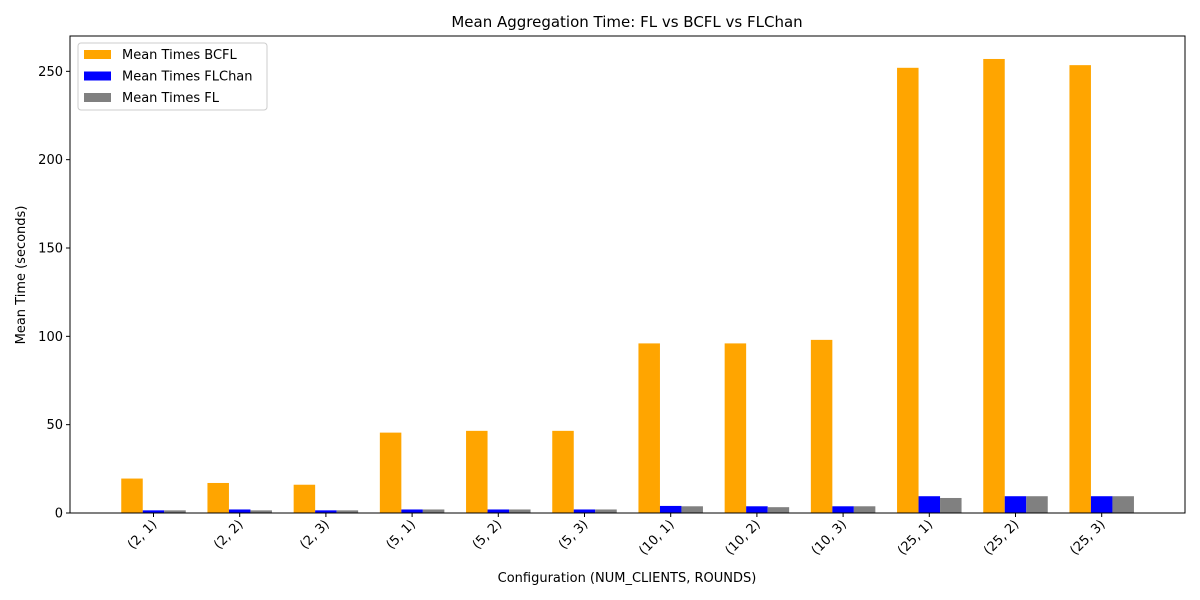  I want to click on legend-label: Mean Times FLChan, so click(187, 77).